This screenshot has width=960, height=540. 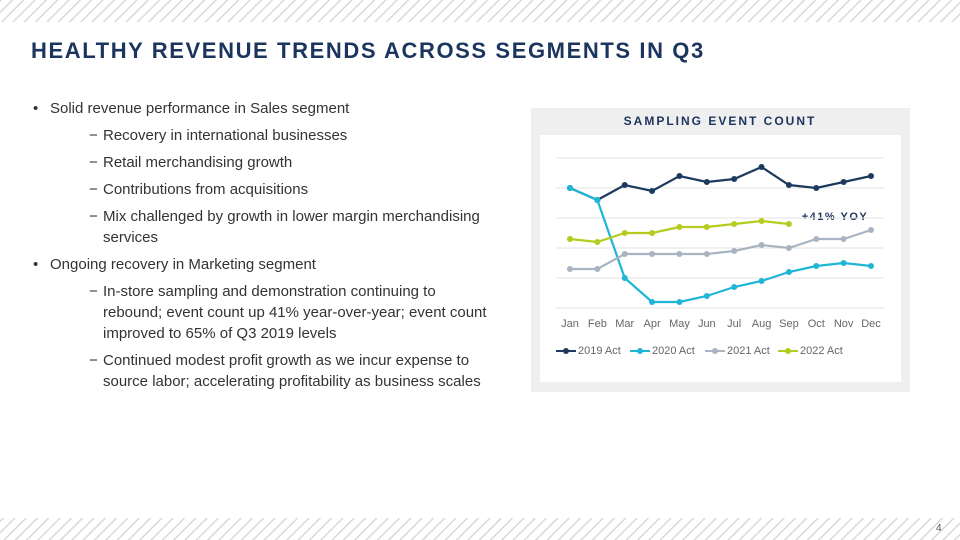 I want to click on x-tick-label: Dec, so click(x=871, y=324).